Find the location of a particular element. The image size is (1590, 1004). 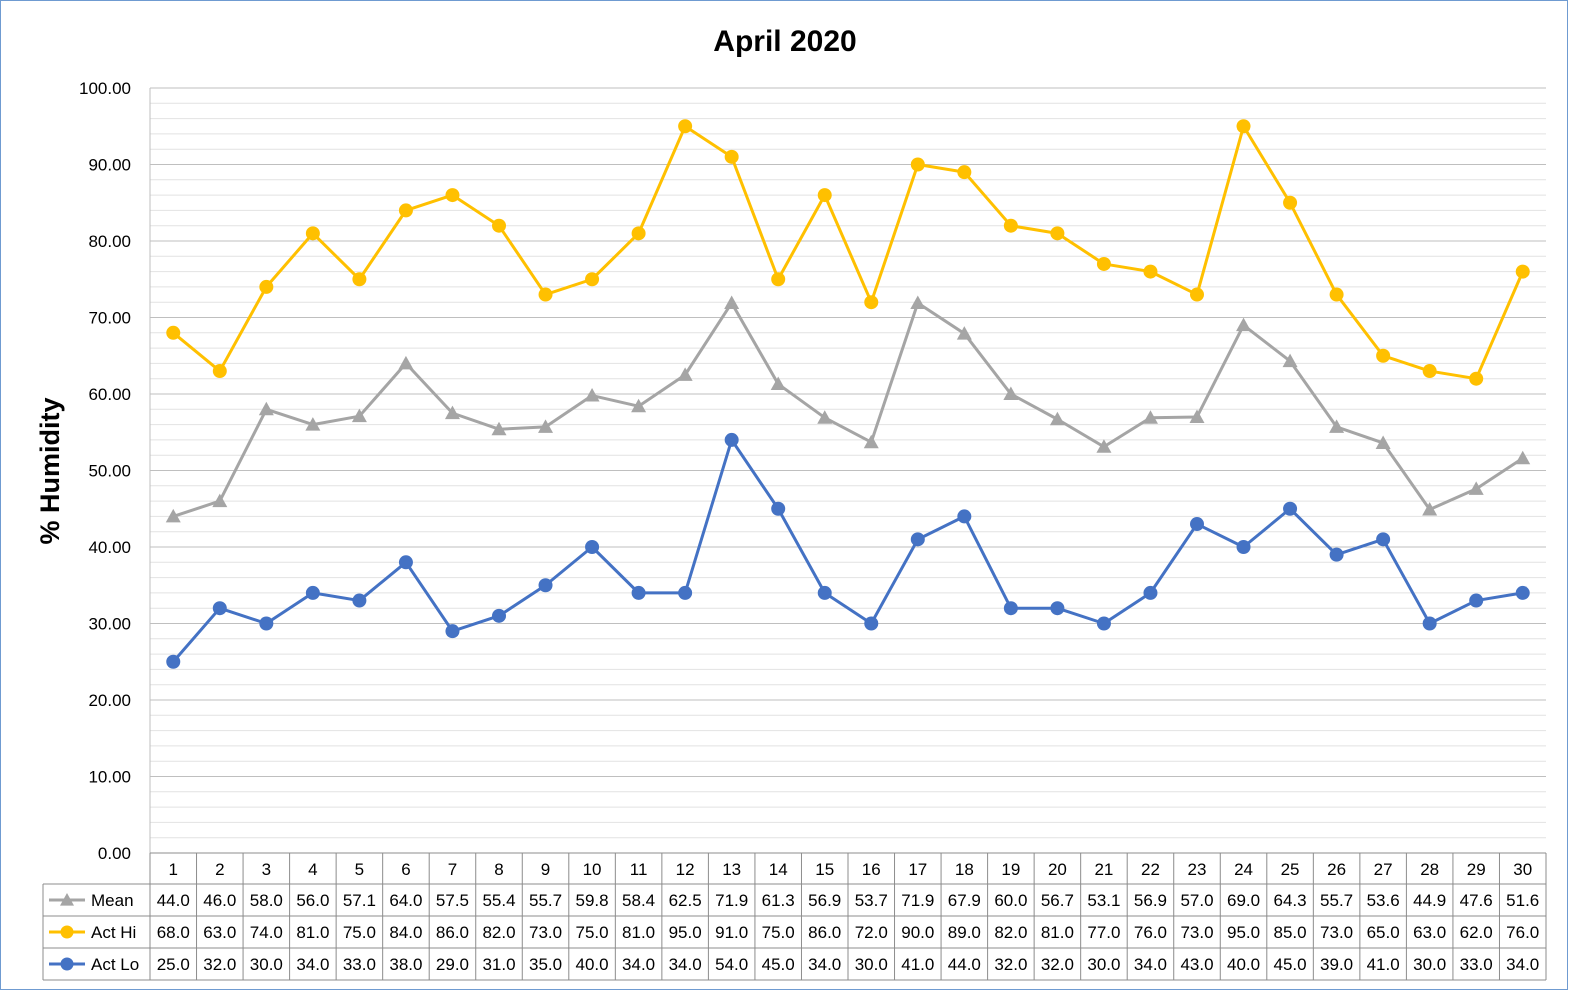

y-tick-label: 30.00 is located at coordinates (109, 624).